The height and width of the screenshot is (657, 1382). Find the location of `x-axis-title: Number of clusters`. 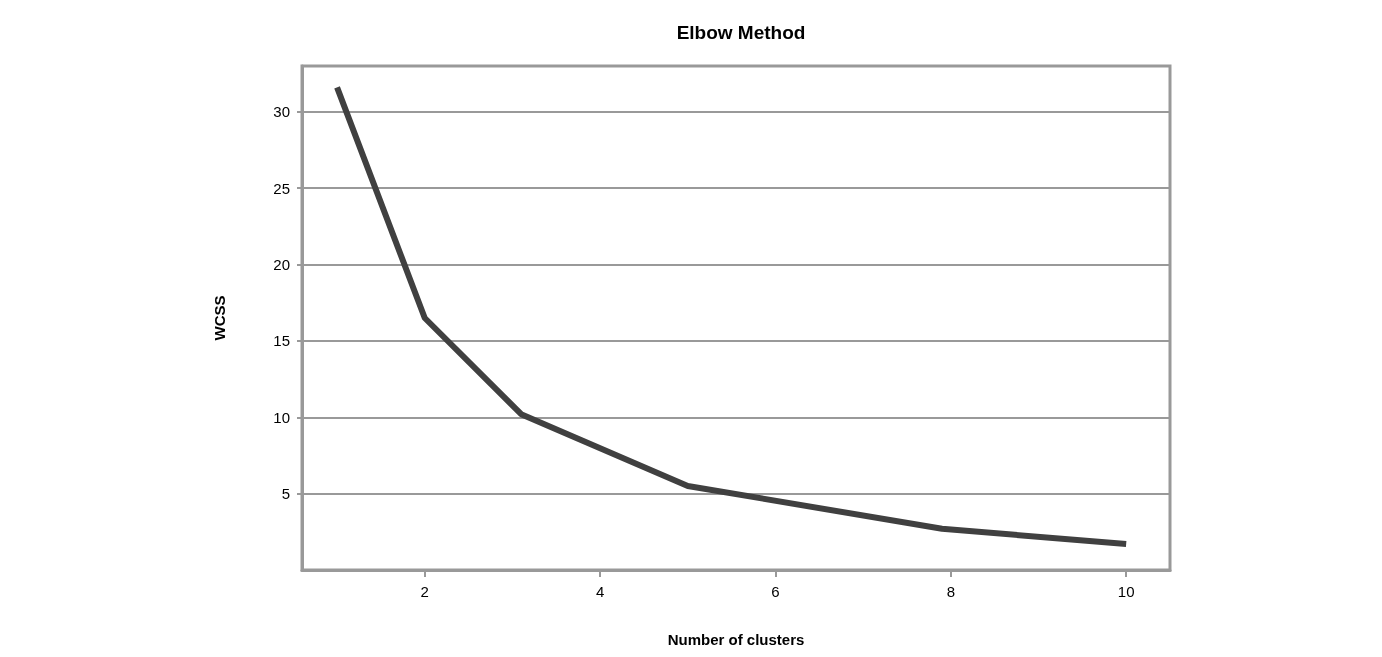

x-axis-title: Number of clusters is located at coordinates (736, 639).